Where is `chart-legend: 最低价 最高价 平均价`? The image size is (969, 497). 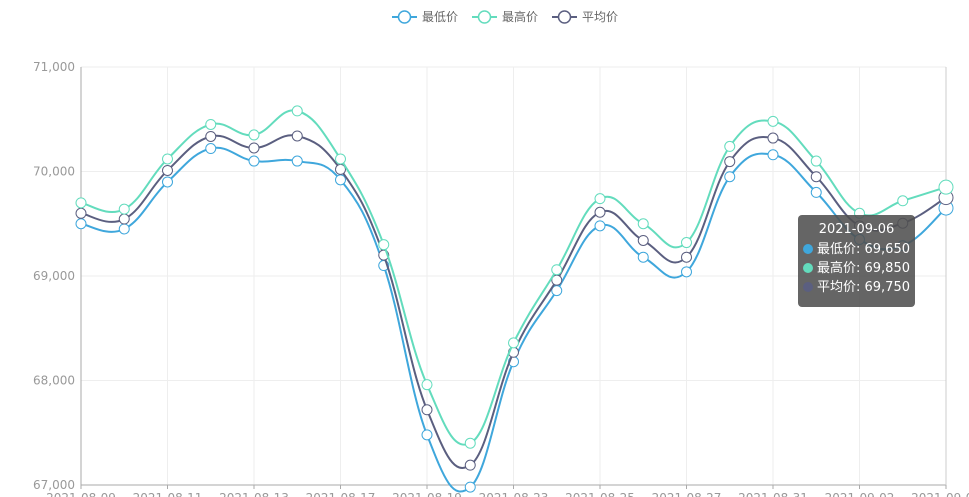
chart-legend: 最低价 最高价 平均价 is located at coordinates (505, 16).